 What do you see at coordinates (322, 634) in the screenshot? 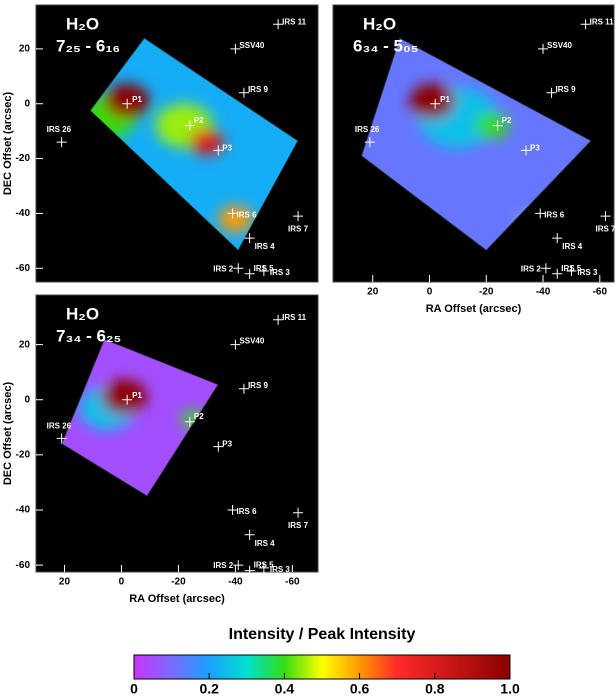
I see `colorbar-title: Intensity / Peak Intensity` at bounding box center [322, 634].